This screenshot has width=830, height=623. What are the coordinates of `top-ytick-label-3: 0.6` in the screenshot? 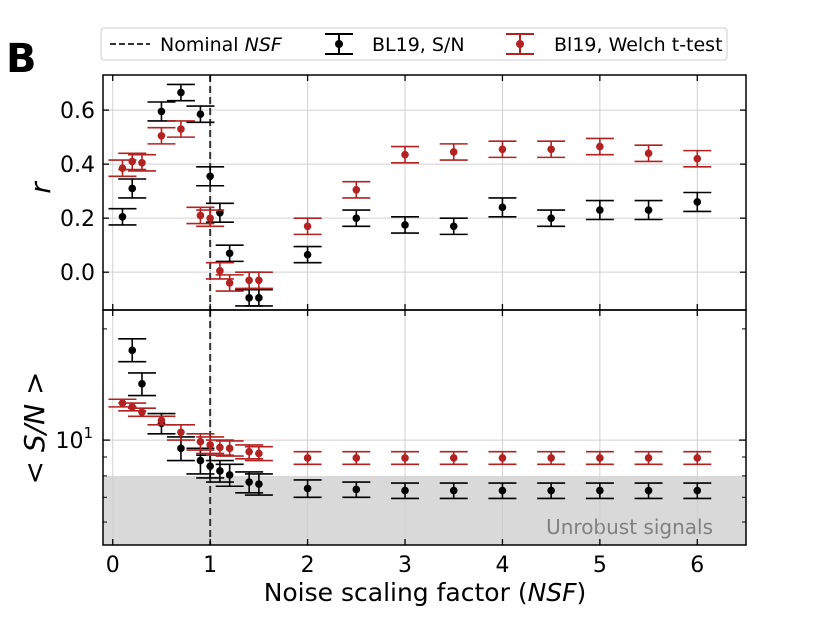 It's located at (77, 111).